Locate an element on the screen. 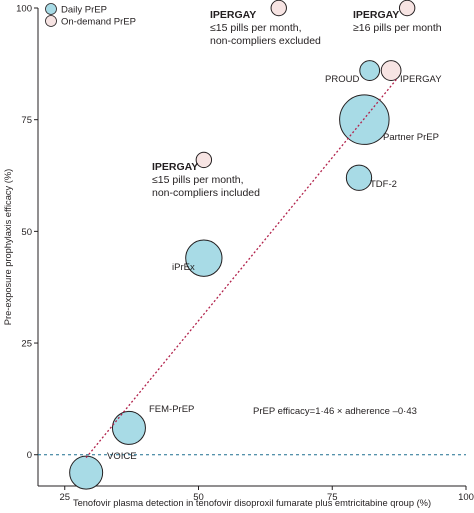 The width and height of the screenshot is (474, 513). point-label-fem-prep: FEM-PrEP is located at coordinates (171, 409).